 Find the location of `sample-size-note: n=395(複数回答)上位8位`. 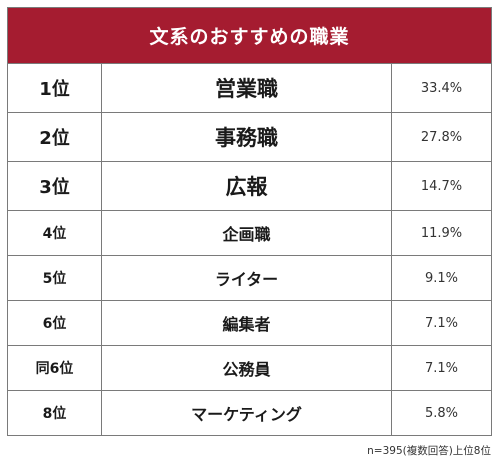

sample-size-note: n=395(複数回答)上位8位 is located at coordinates (429, 451).